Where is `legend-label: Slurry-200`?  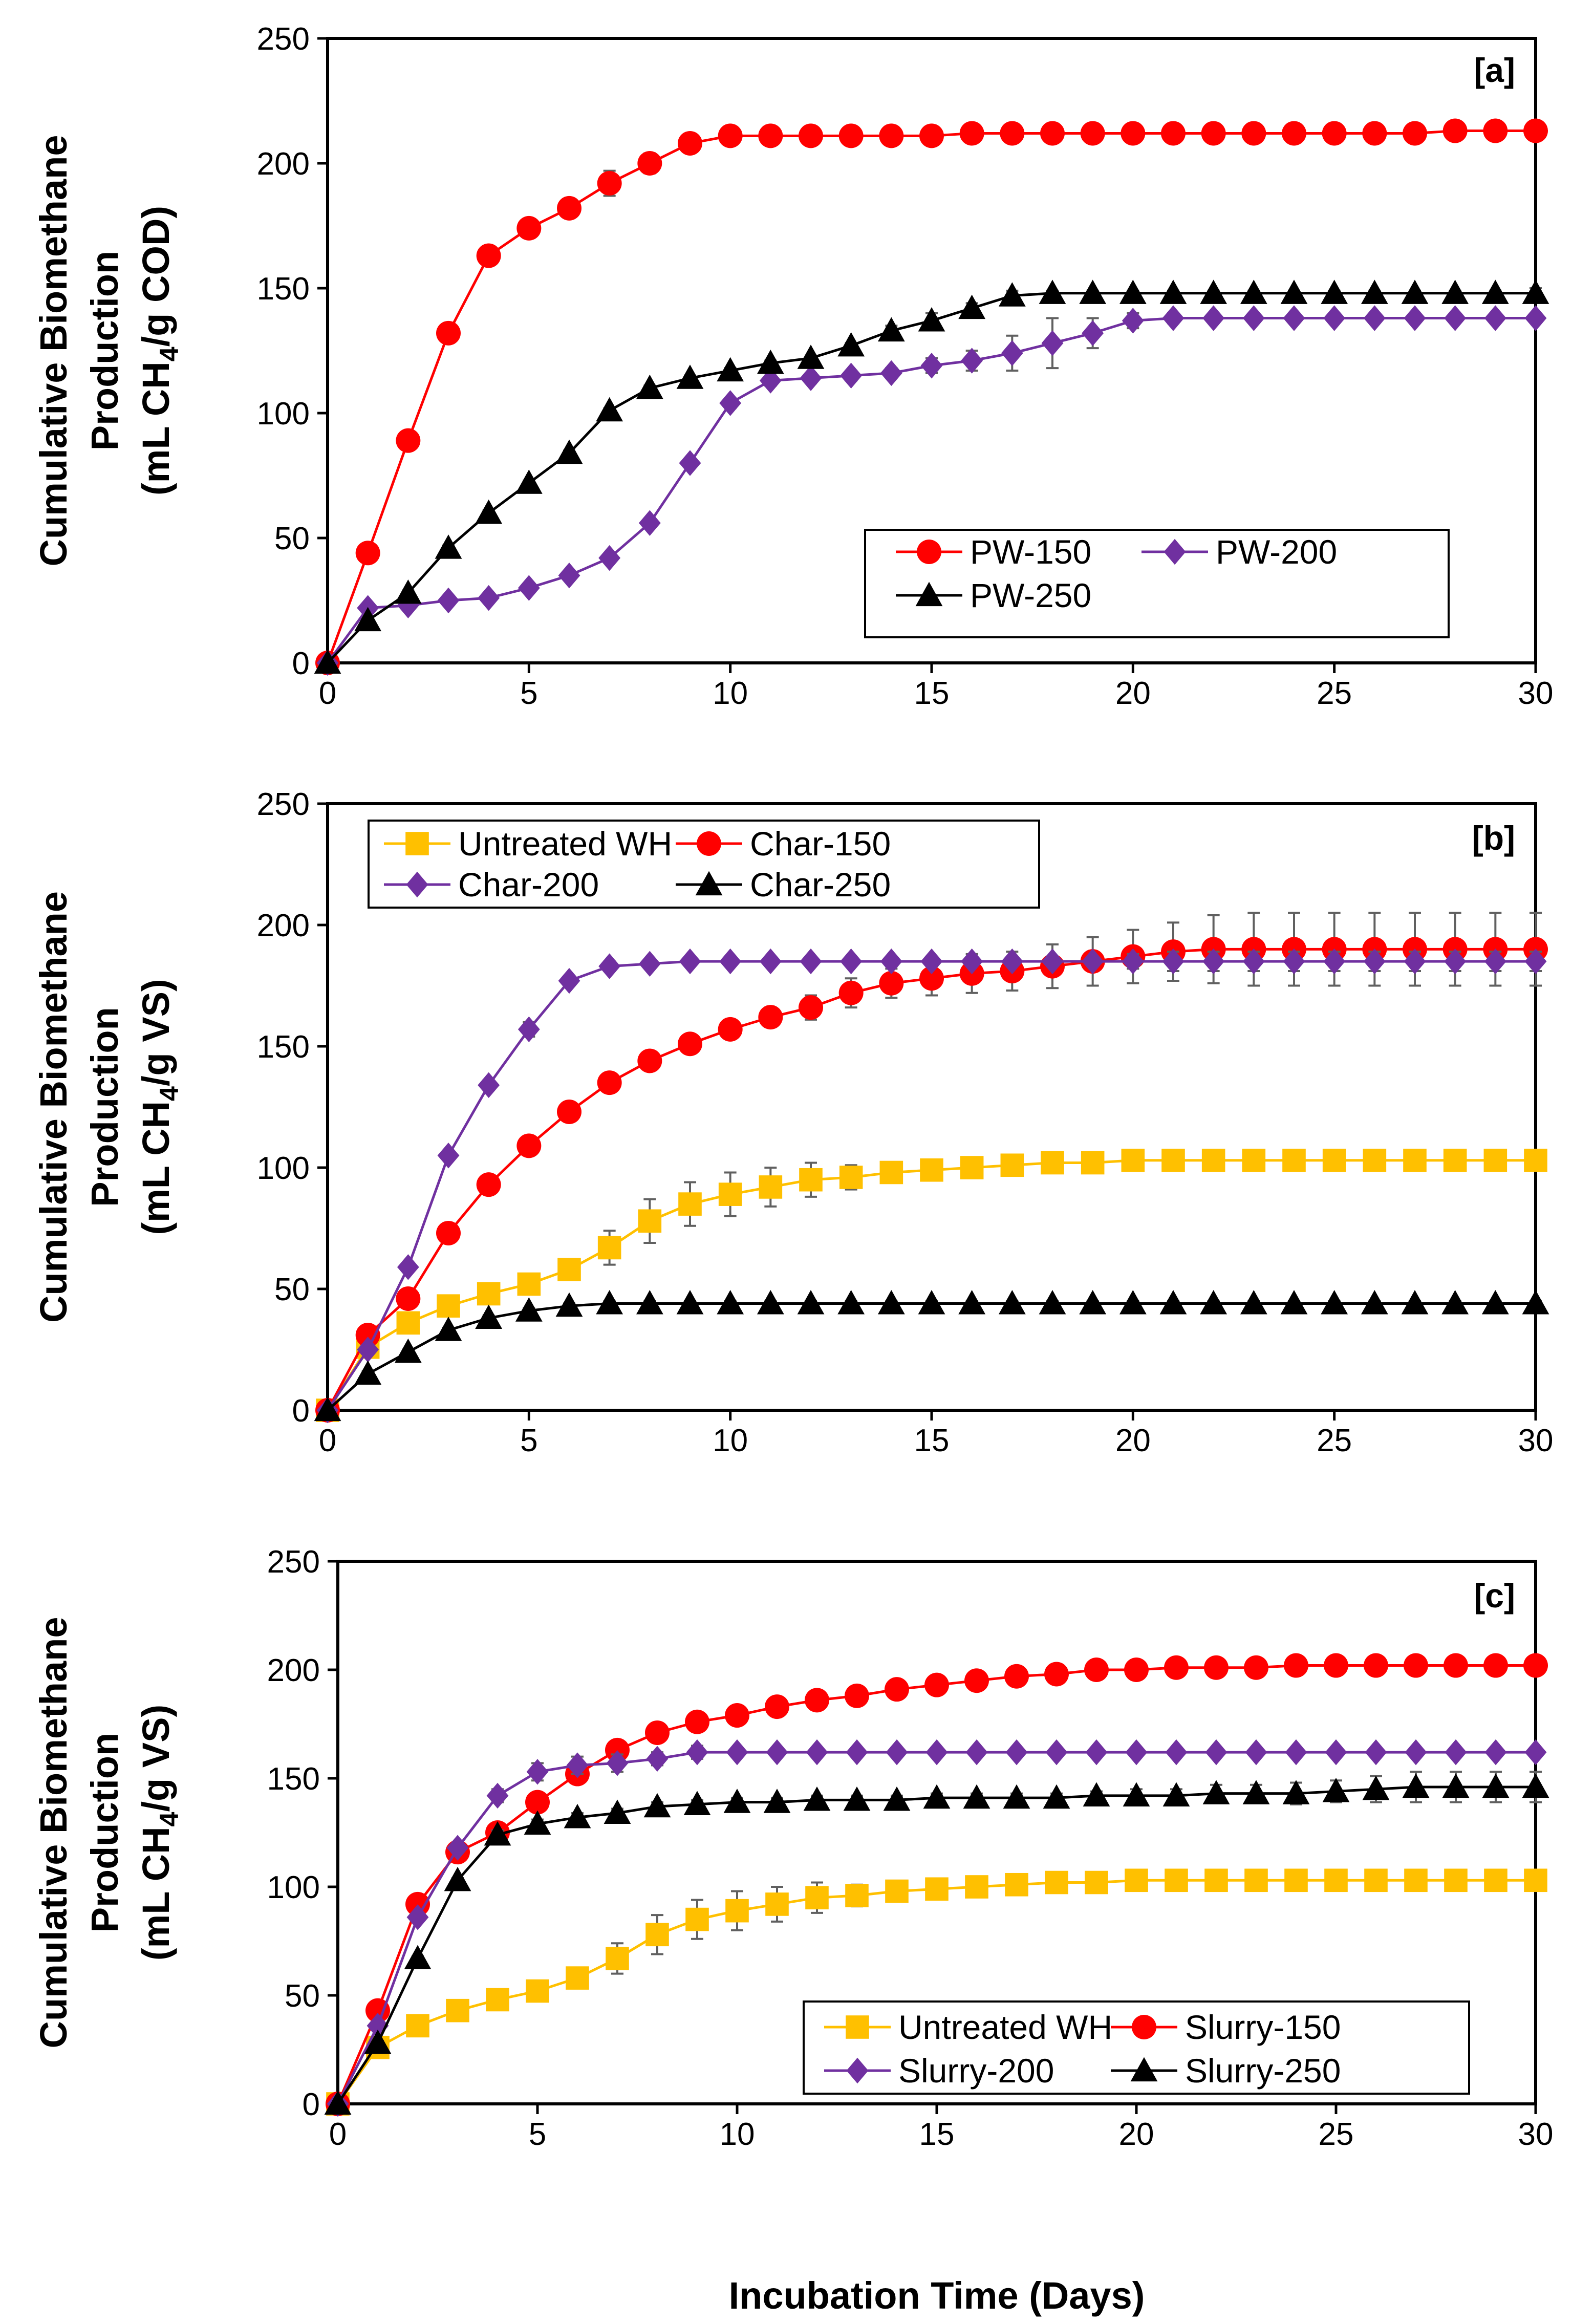
legend-label: Slurry-200 is located at coordinates (976, 2071).